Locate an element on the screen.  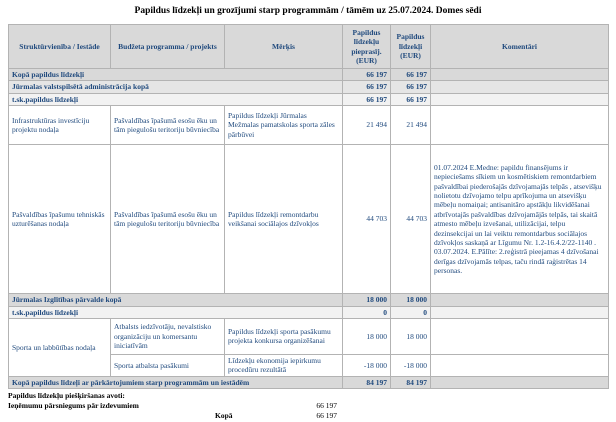
col-header-requested: Papildus līdzekļu pieprasīj. (EUR) is located at coordinates (366, 46).